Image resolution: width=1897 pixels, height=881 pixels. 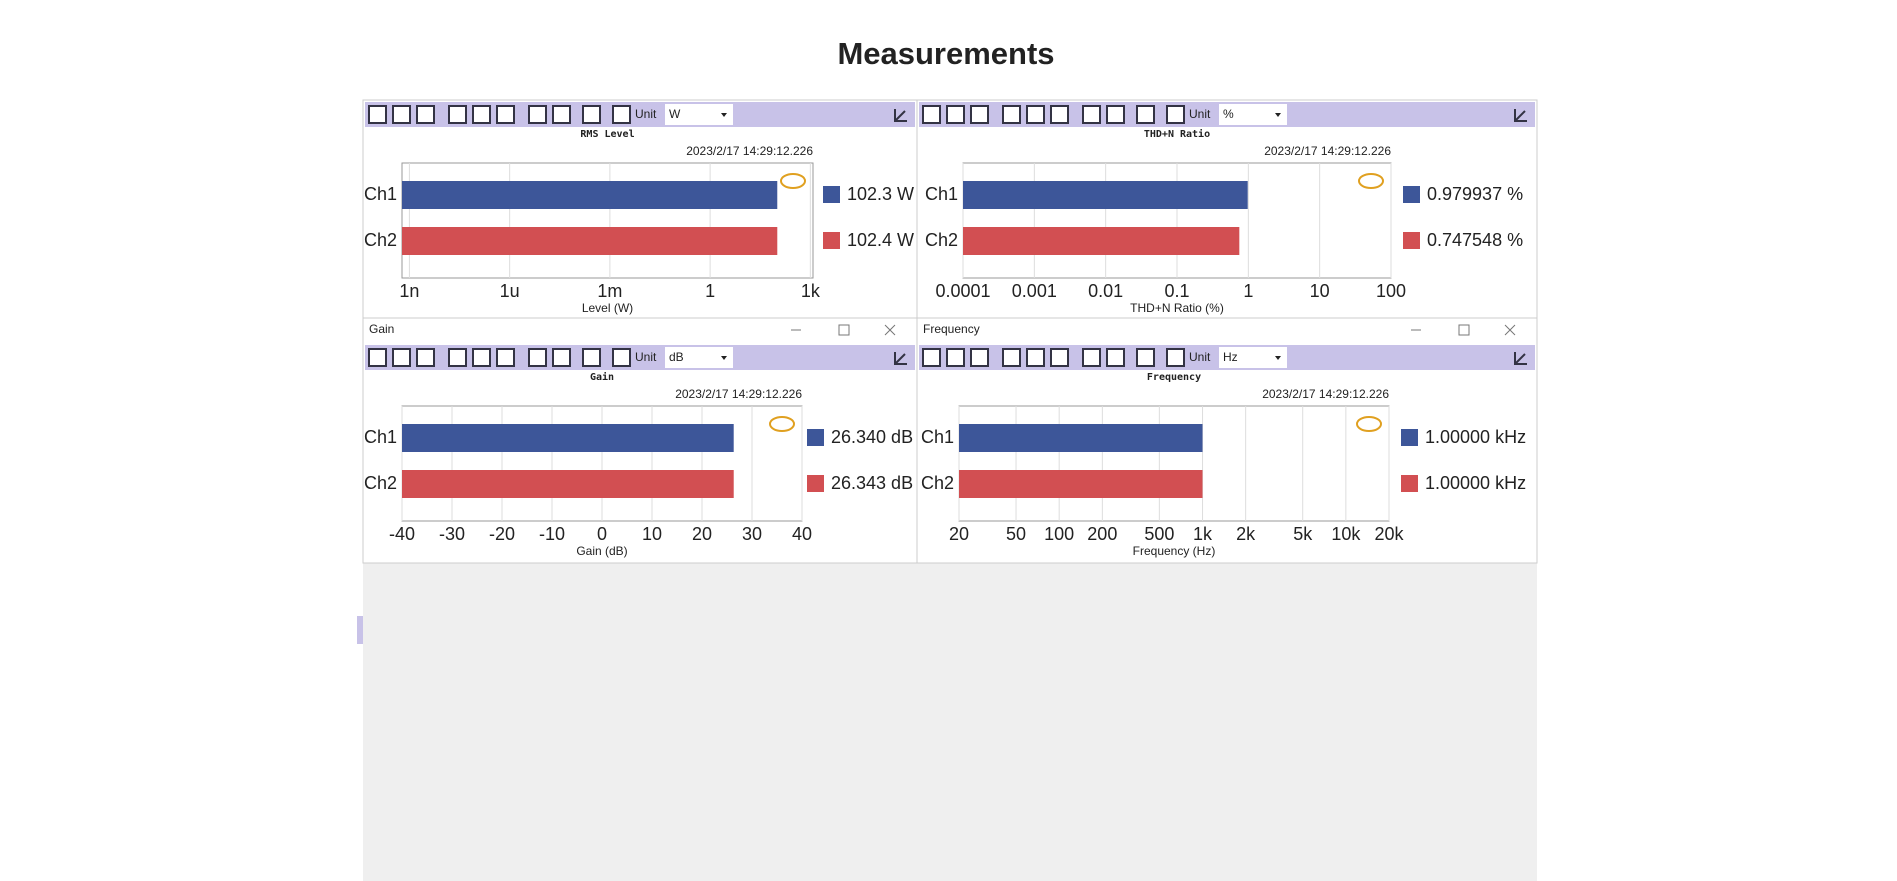 What do you see at coordinates (381, 329) in the screenshot?
I see `window-title: Gain` at bounding box center [381, 329].